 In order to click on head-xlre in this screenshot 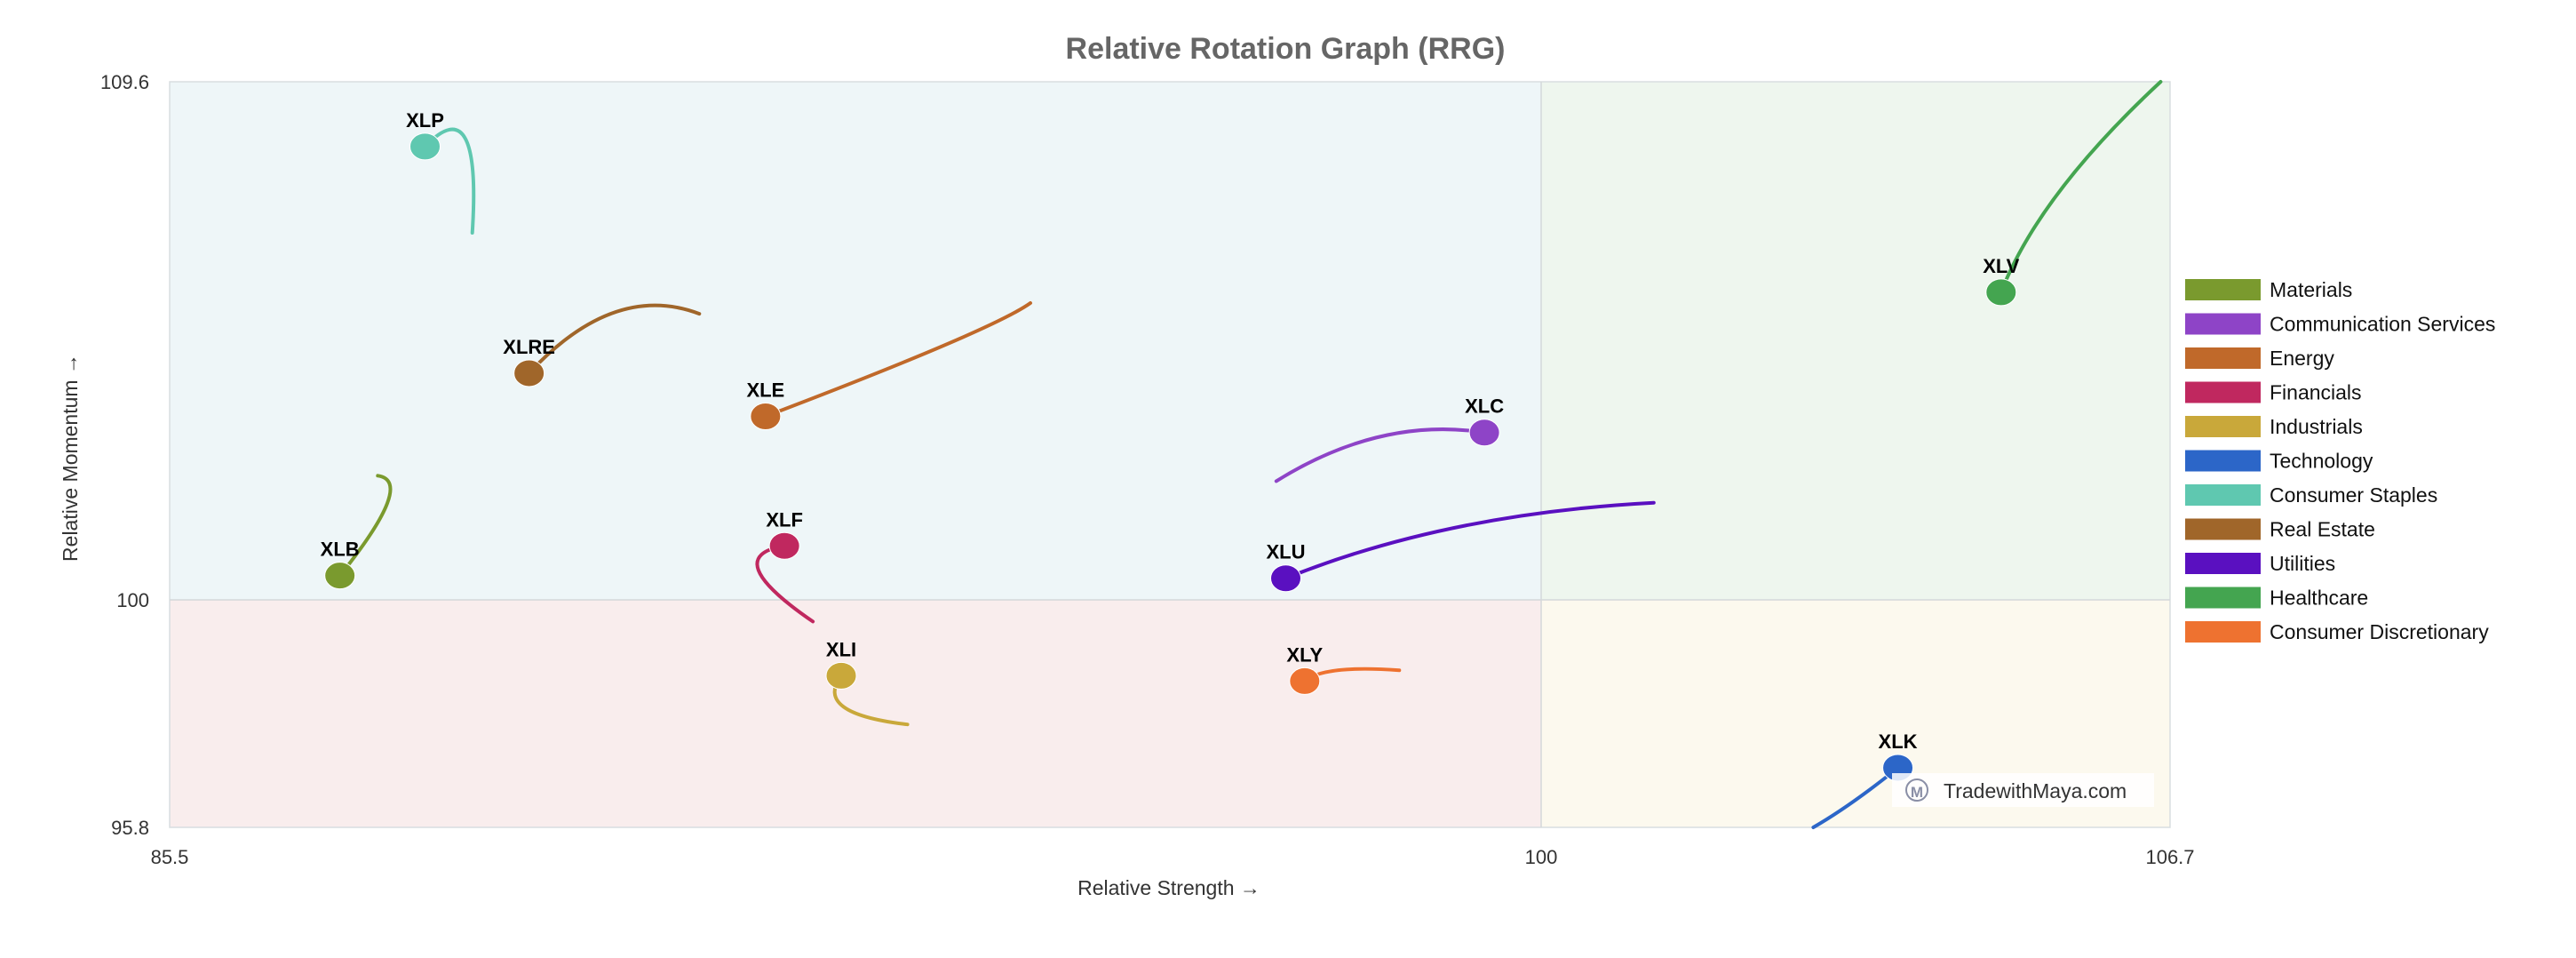, I will do `click(529, 373)`.